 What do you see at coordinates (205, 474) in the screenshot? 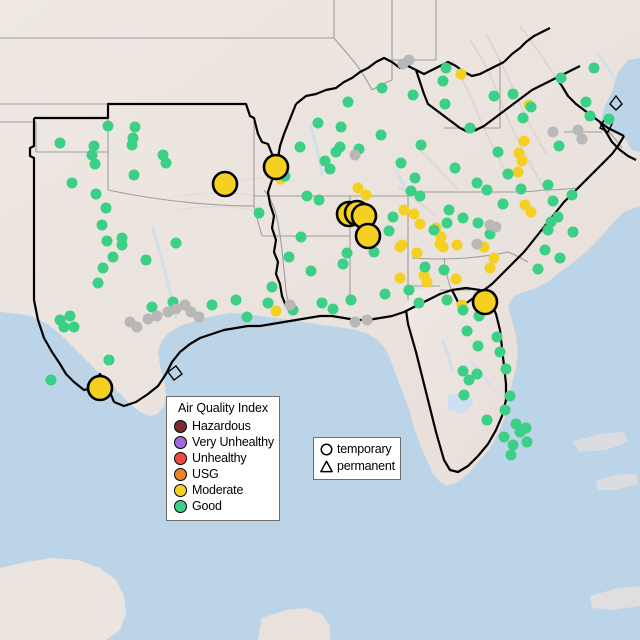
I see `legend-label-usg: USG` at bounding box center [205, 474].